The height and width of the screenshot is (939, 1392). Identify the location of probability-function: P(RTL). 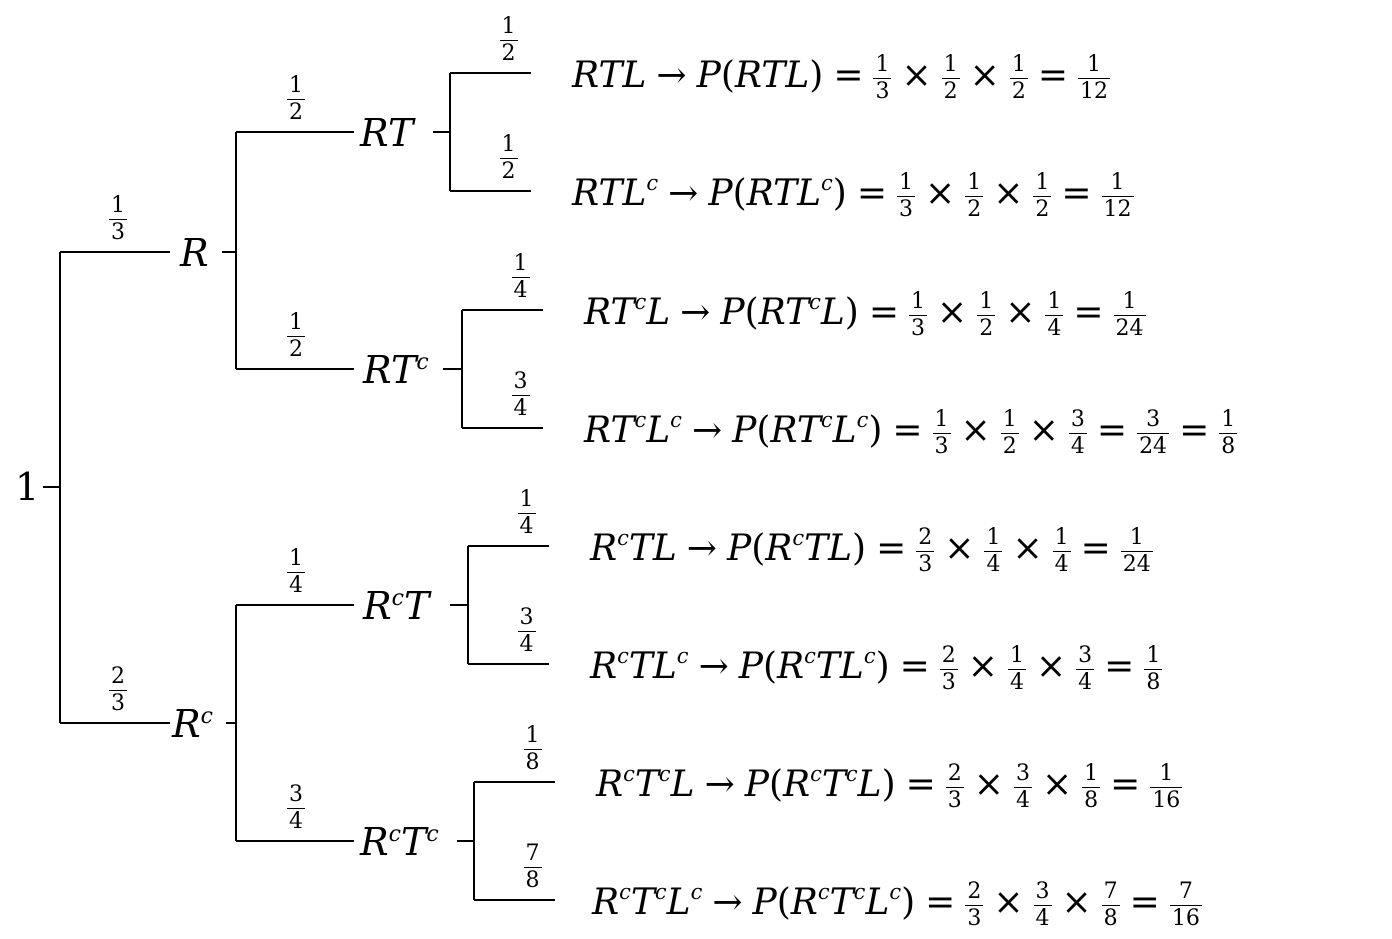
(760, 76).